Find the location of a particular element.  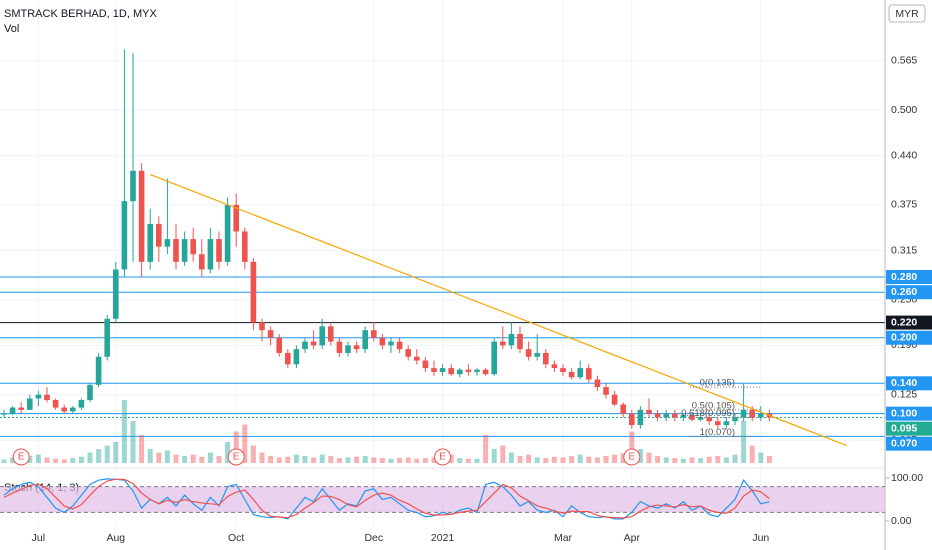

fib-label: 0.5(0.105) is located at coordinates (713, 405).